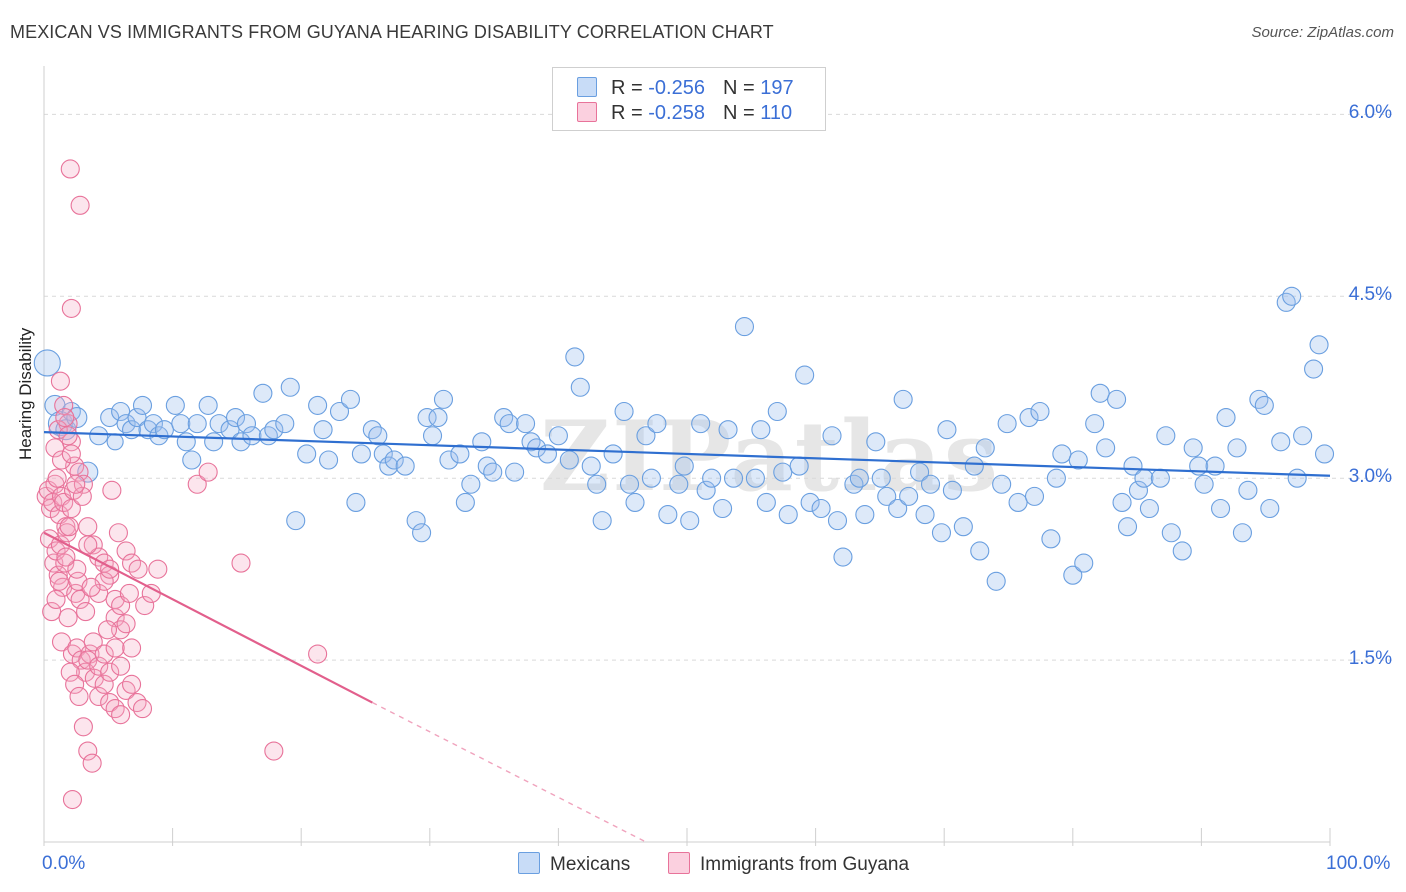  I want to click on x-tick-right: 100.0%, so click(1358, 863).